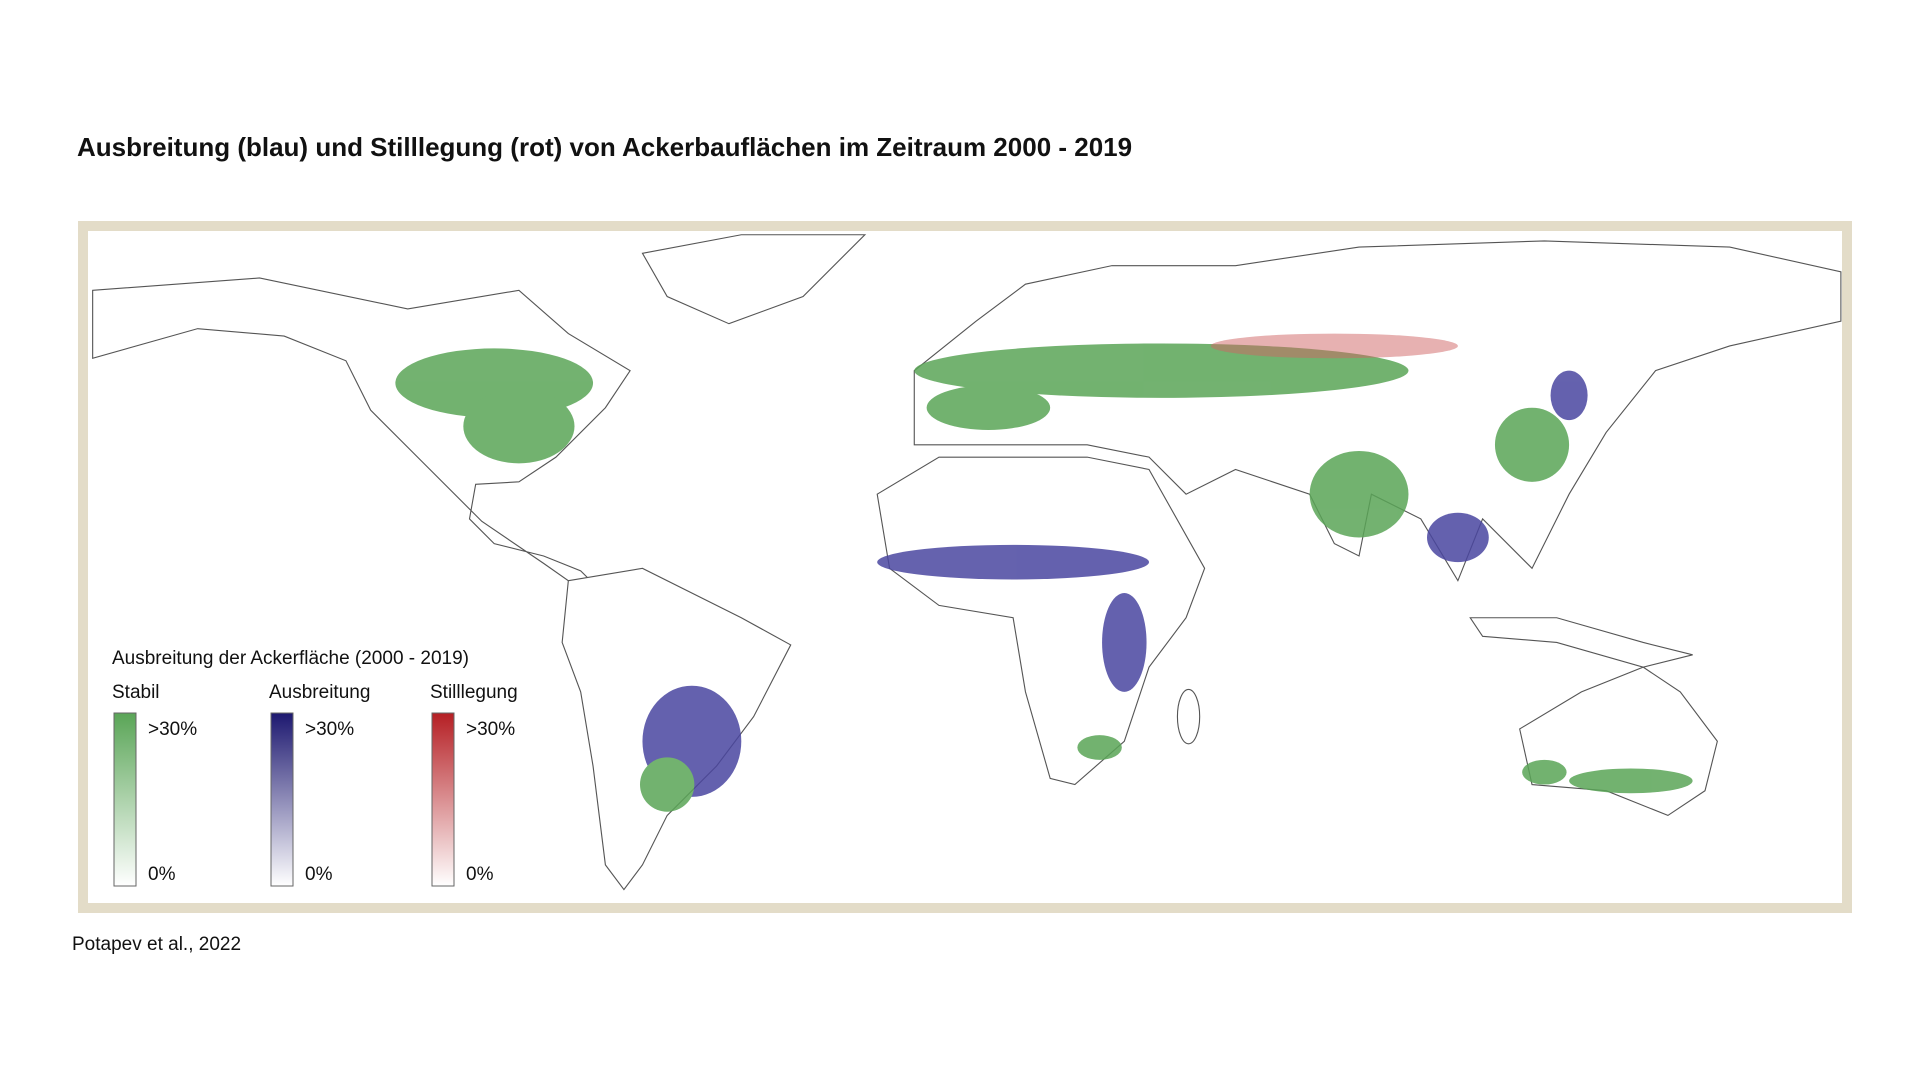 Image resolution: width=1920 pixels, height=1080 pixels. I want to click on legend-item-name: Stilllegung, so click(474, 692).